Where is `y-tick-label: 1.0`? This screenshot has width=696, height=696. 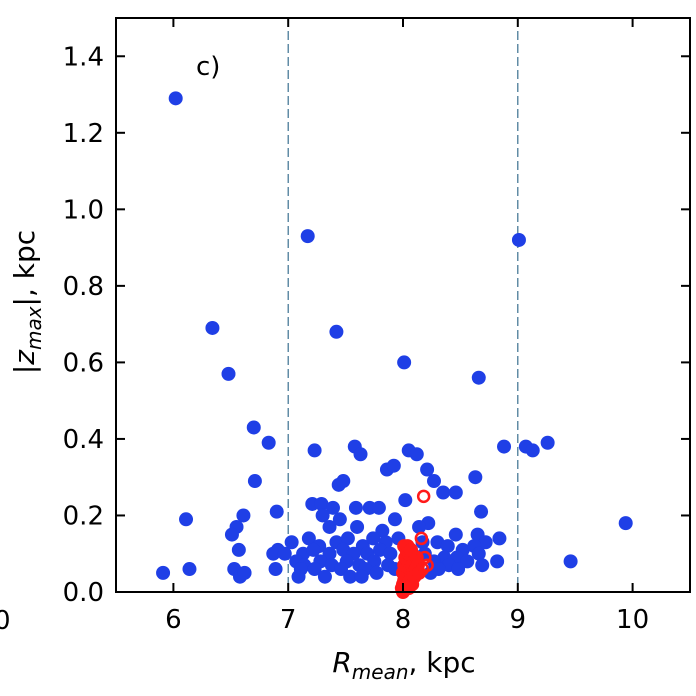 y-tick-label: 1.0 is located at coordinates (83, 210).